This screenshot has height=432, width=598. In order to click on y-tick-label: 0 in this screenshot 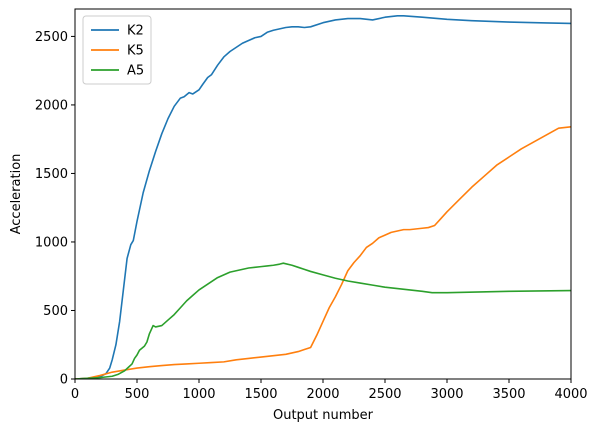, I will do `click(64, 380)`.